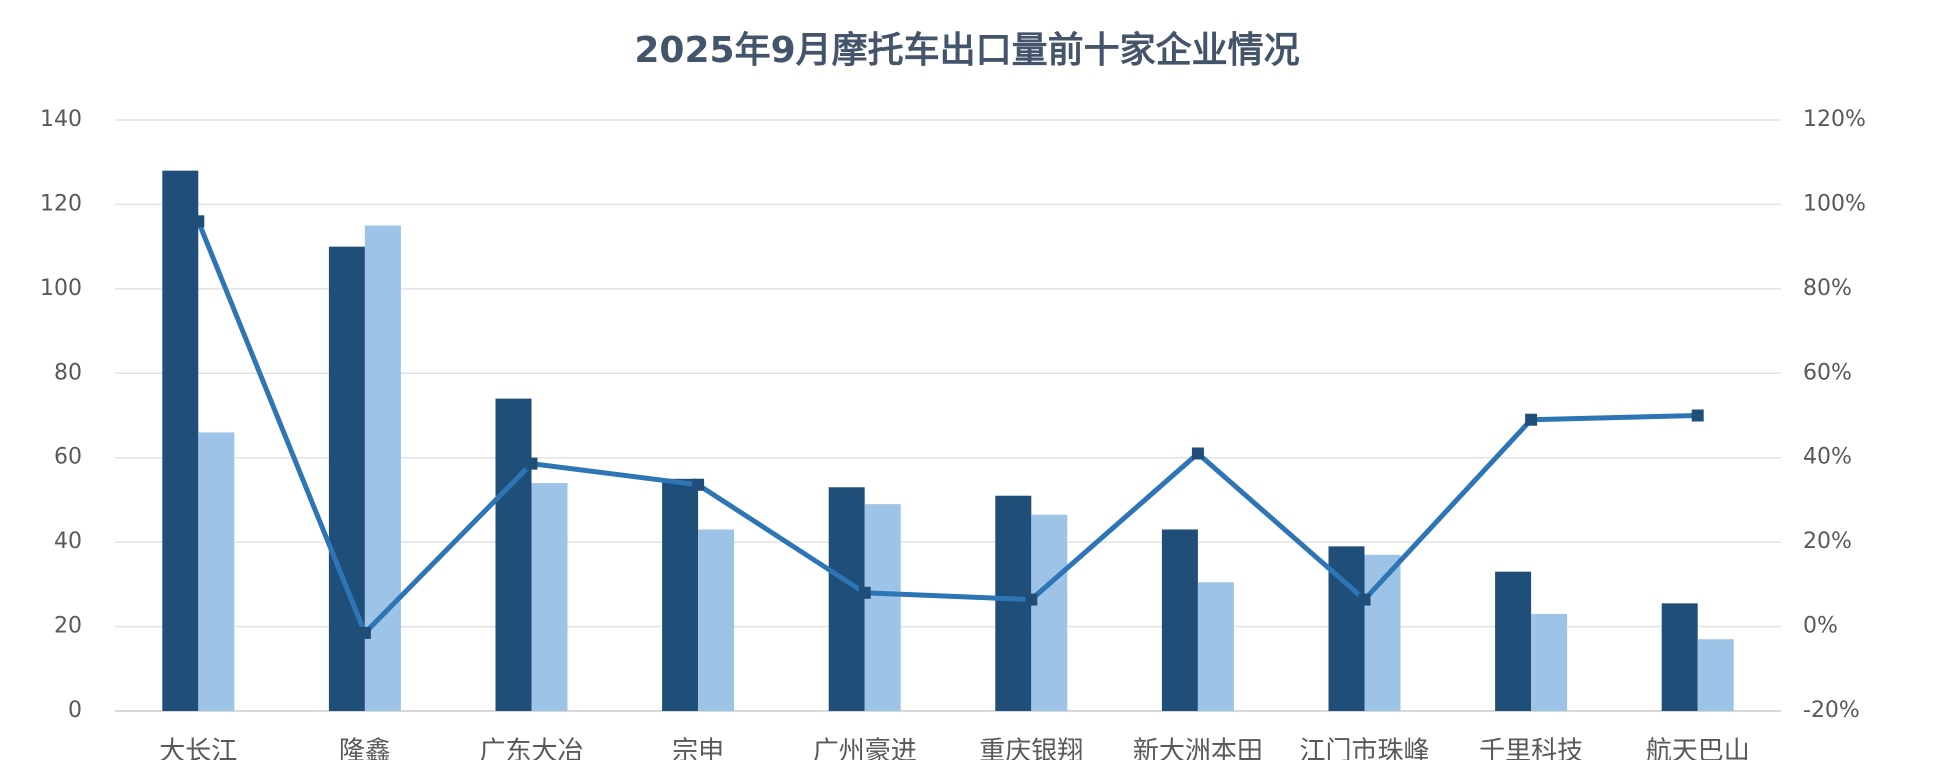  I want to click on y2-tick-label: 80%, so click(1827, 288).